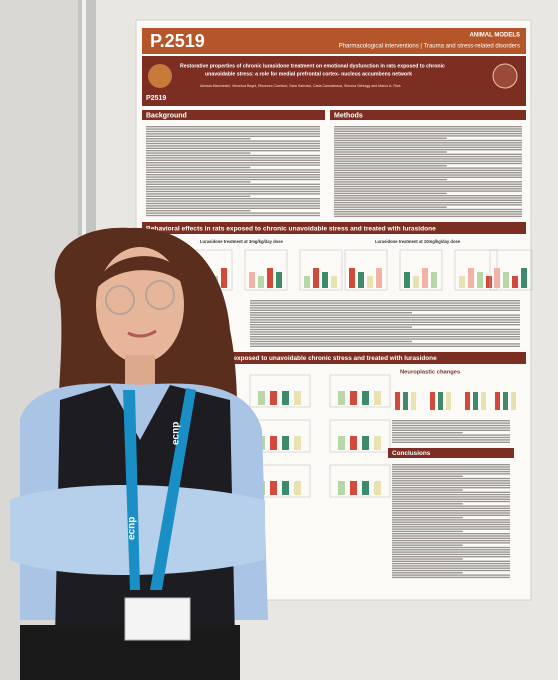 This screenshot has height=680, width=558. I want to click on badge-code: P2519, so click(156, 98).